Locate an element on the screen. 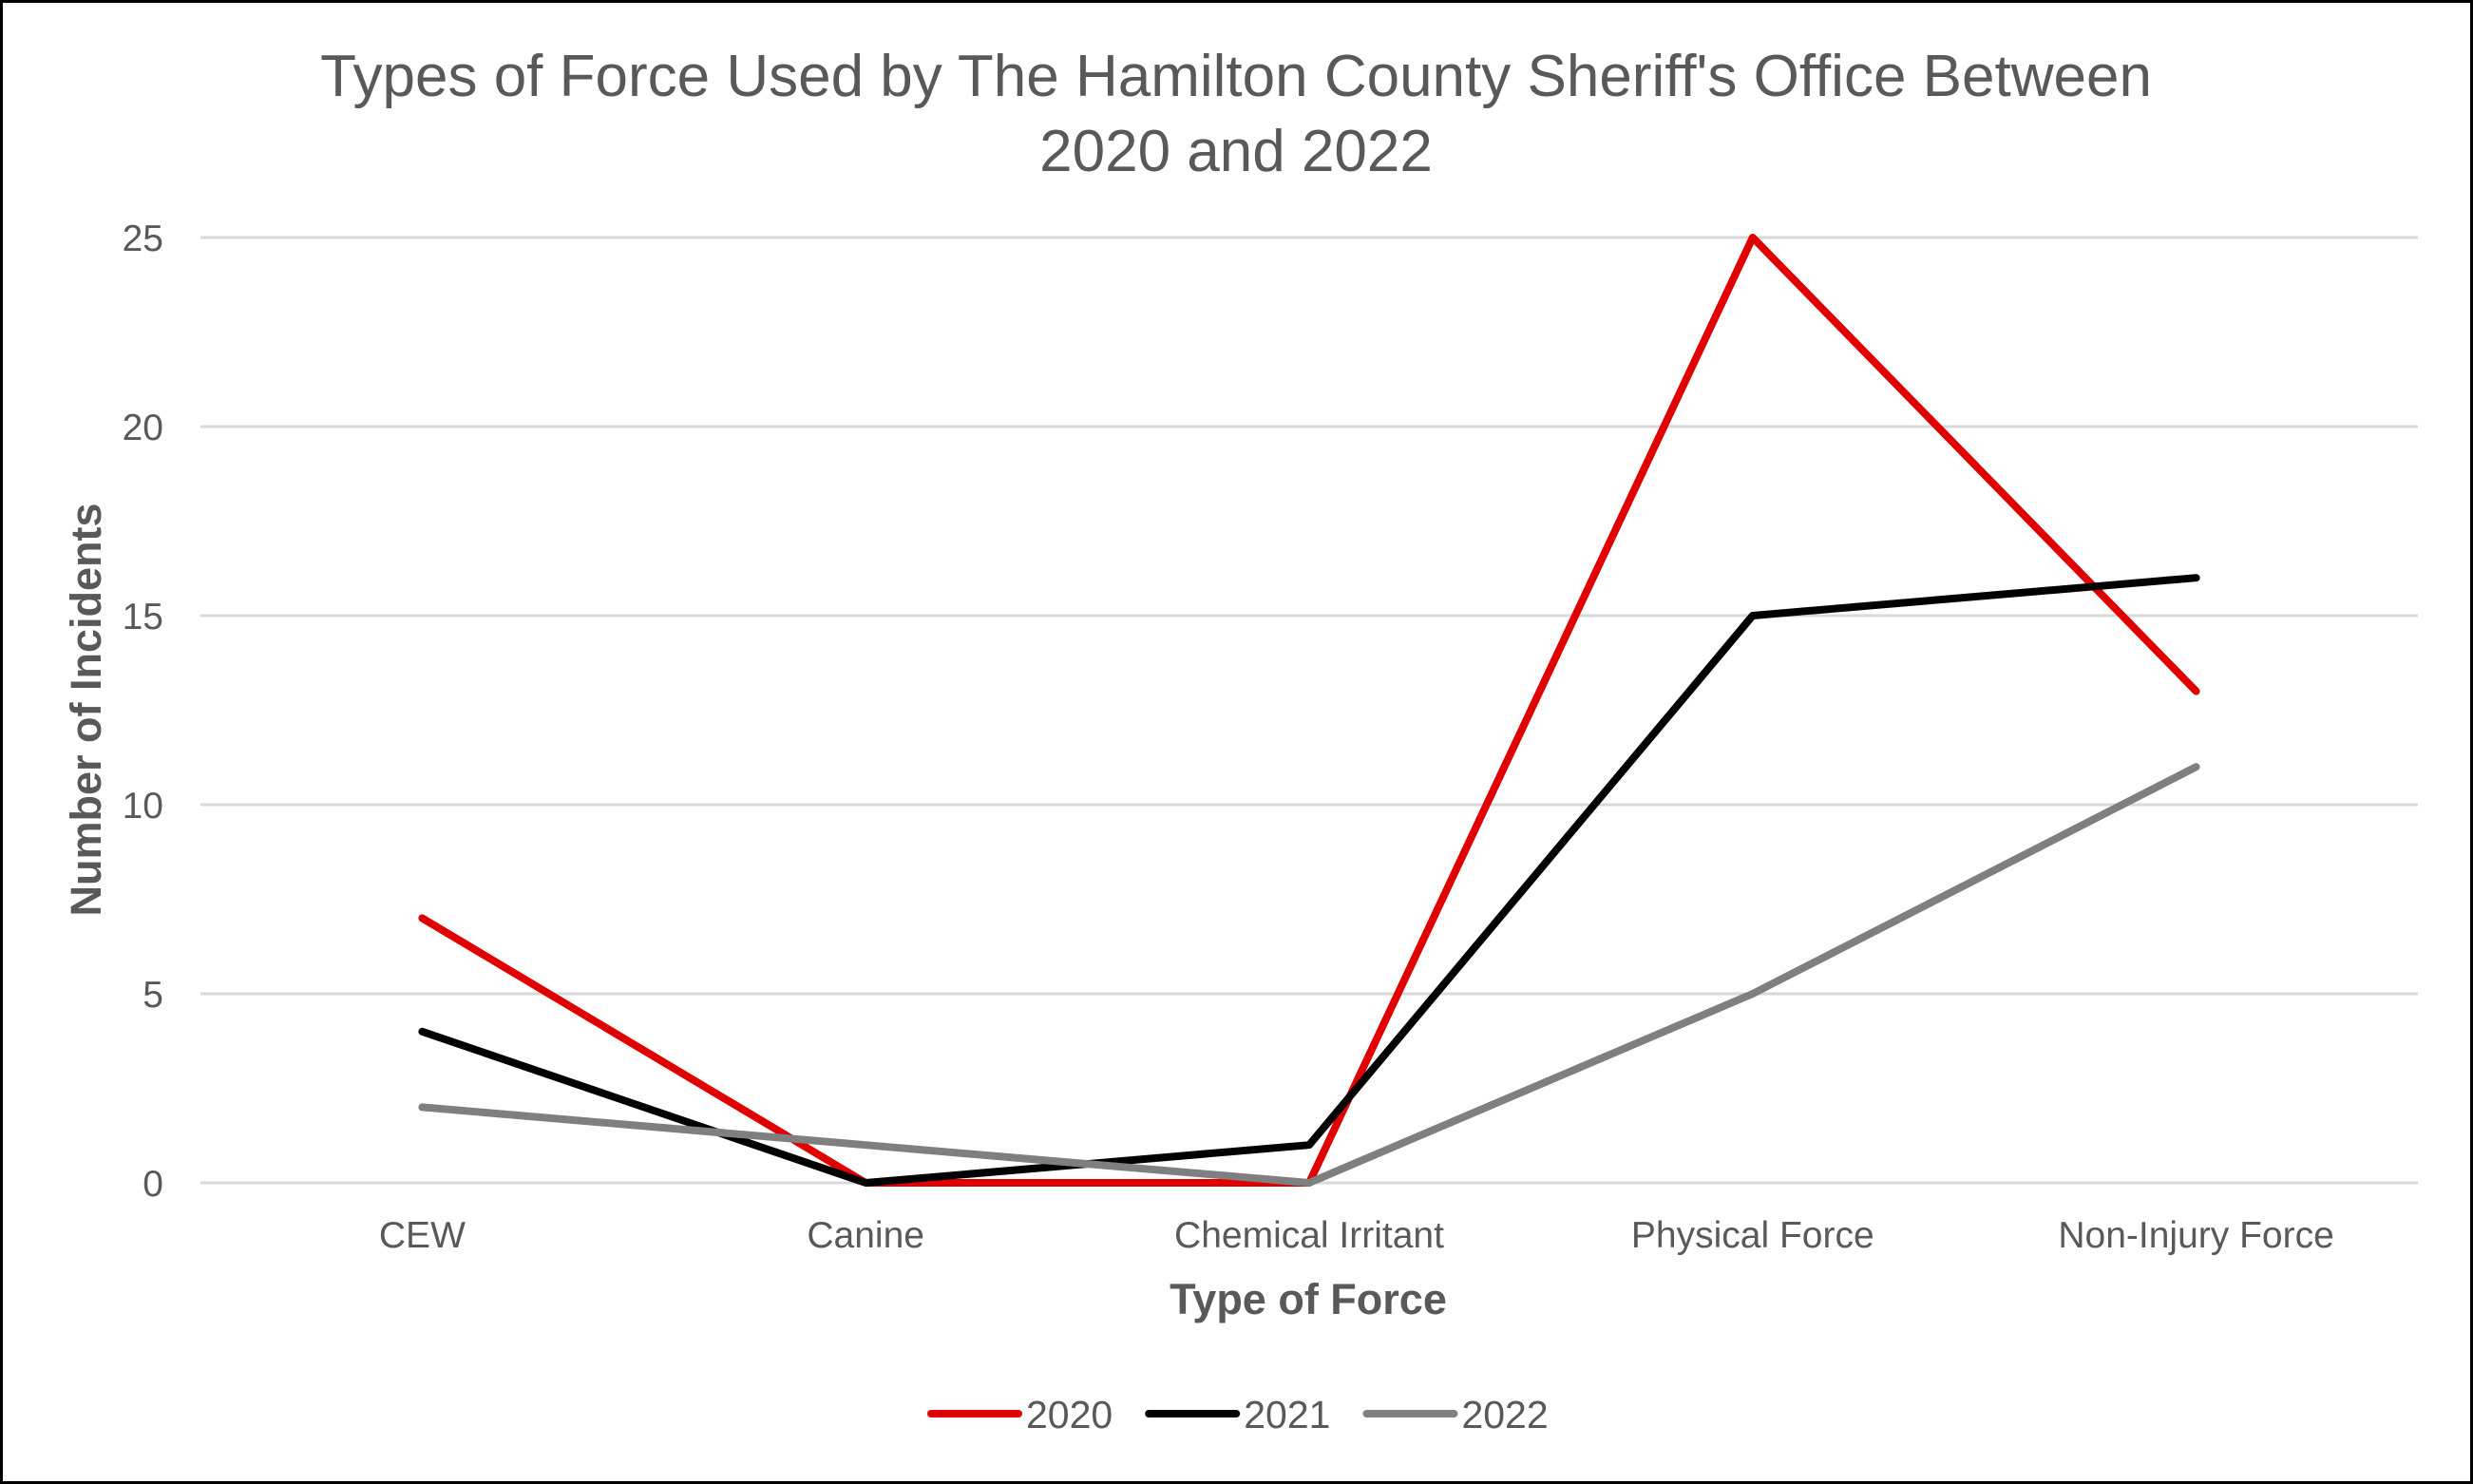 This screenshot has height=1484, width=2473. legend-label-2021: 2021 is located at coordinates (1287, 1414).